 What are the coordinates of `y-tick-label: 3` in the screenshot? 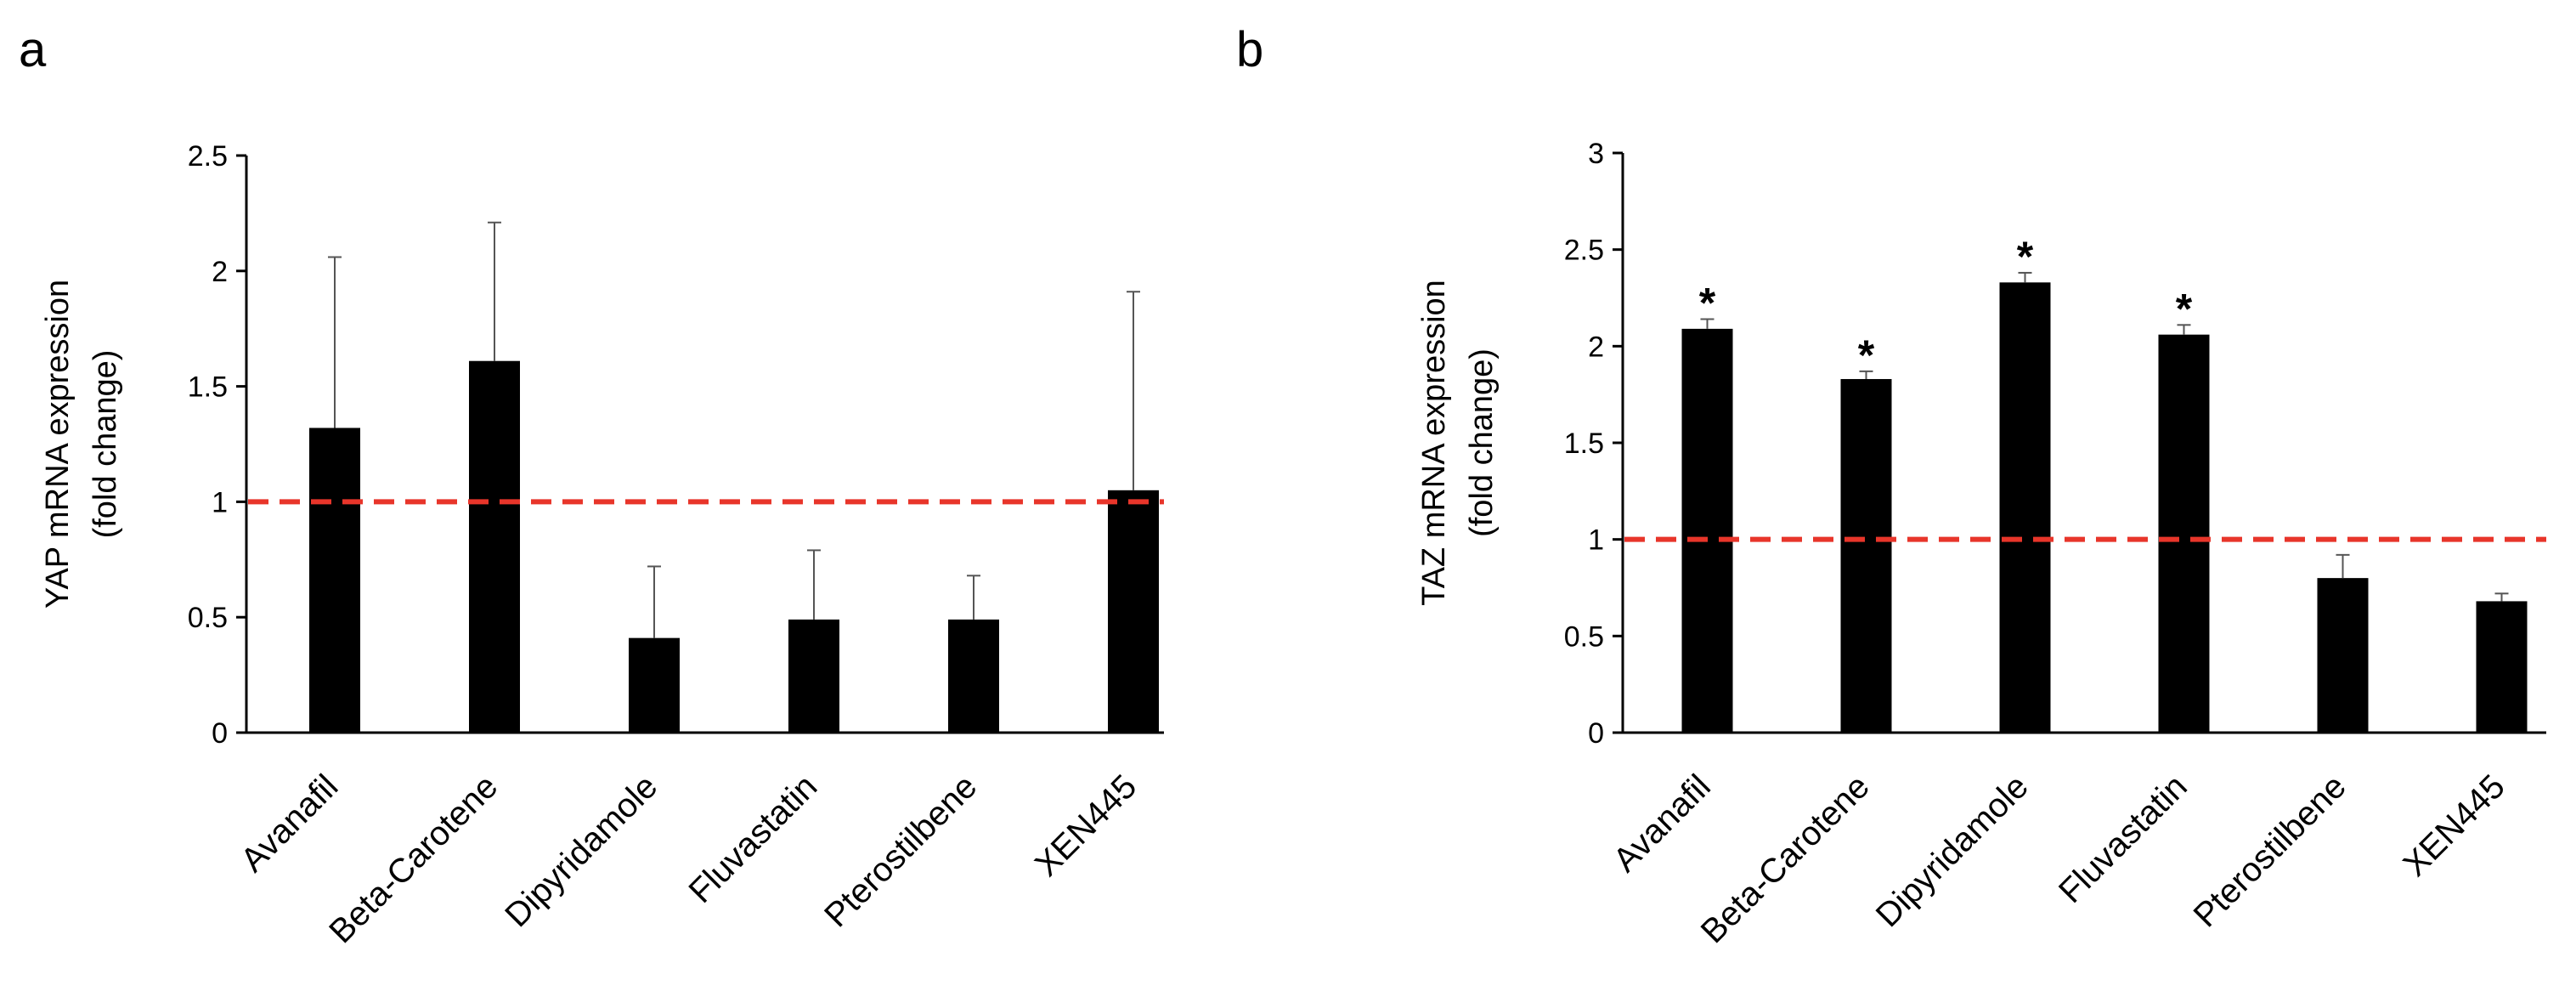 It's located at (1596, 154).